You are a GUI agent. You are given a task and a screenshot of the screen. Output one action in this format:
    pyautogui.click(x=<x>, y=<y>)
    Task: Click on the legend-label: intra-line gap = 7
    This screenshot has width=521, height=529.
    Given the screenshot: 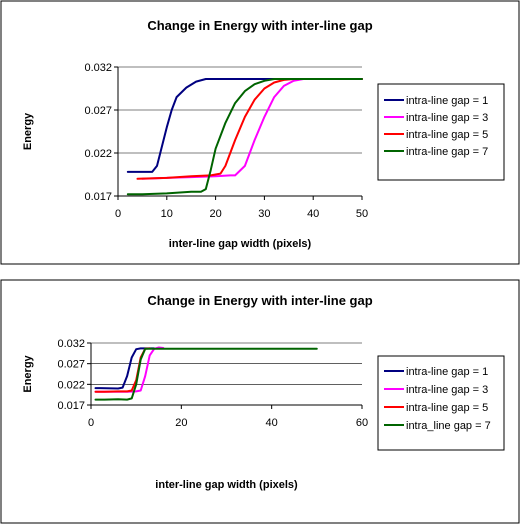 What is the action you would take?
    pyautogui.click(x=447, y=152)
    